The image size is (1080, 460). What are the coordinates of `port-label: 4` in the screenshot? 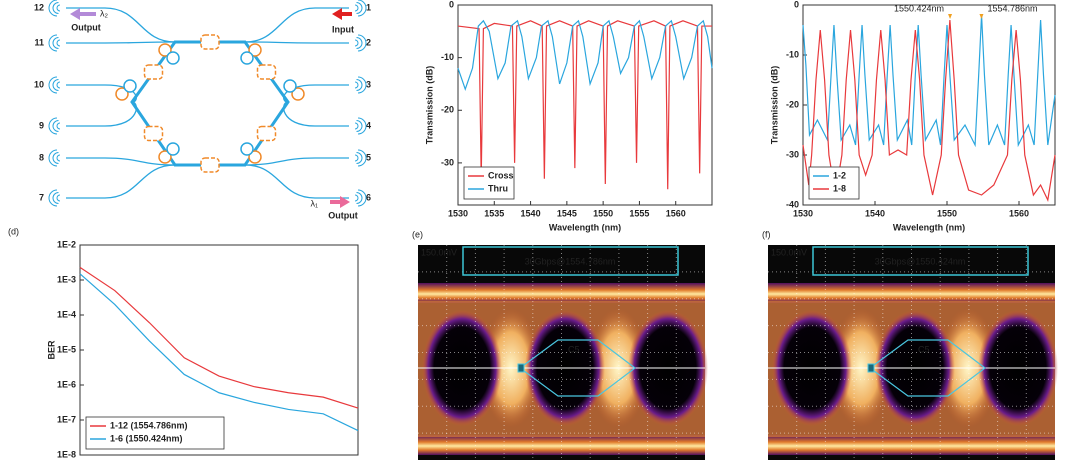 It's located at (368, 125).